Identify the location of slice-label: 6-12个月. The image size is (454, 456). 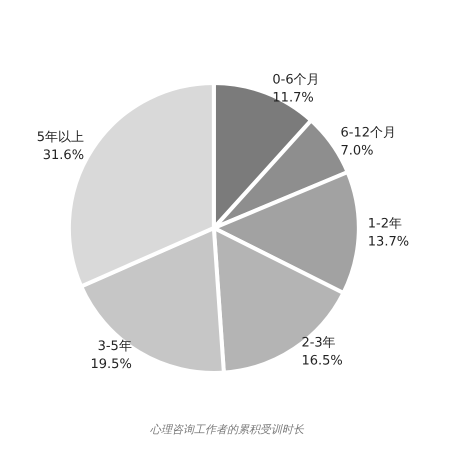
(368, 132).